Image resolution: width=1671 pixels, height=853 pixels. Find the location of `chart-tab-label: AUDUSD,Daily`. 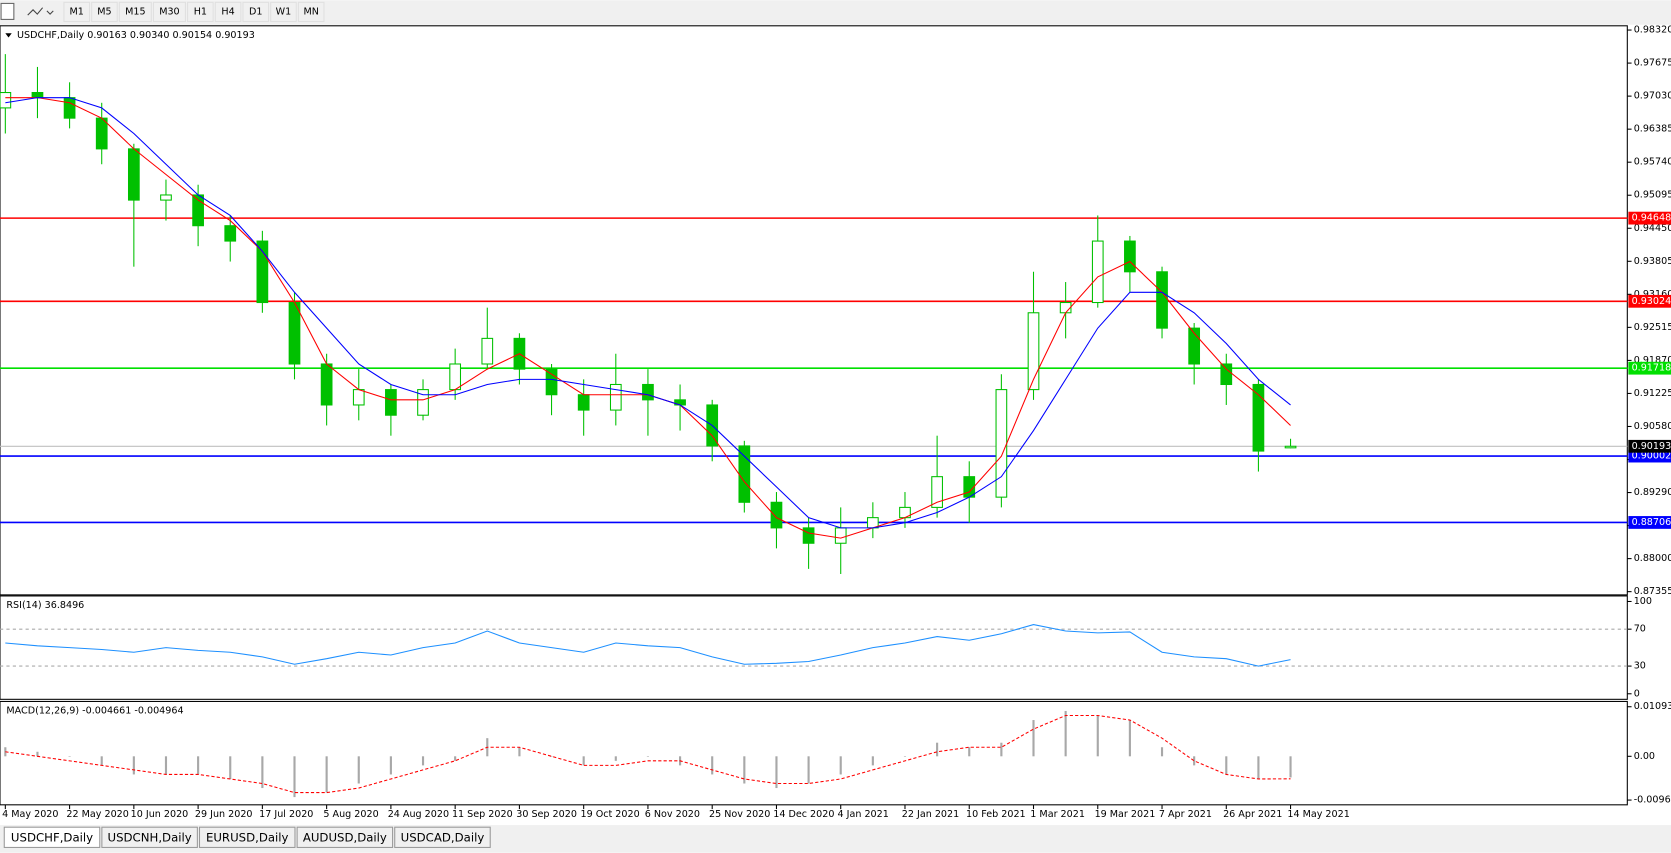

chart-tab-label: AUDUSD,Daily is located at coordinates (345, 837).